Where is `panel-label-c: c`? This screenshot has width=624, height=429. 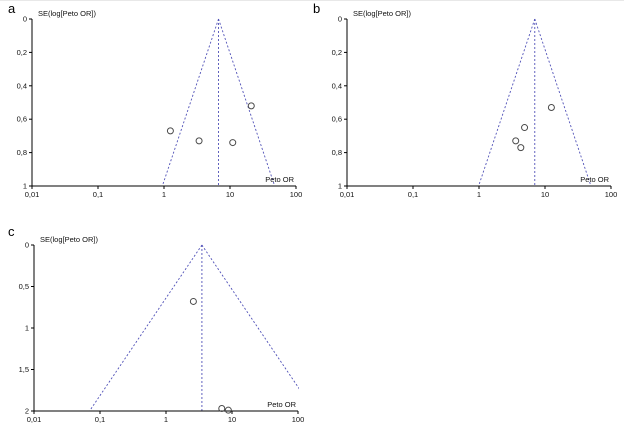 panel-label-c: c is located at coordinates (11, 231).